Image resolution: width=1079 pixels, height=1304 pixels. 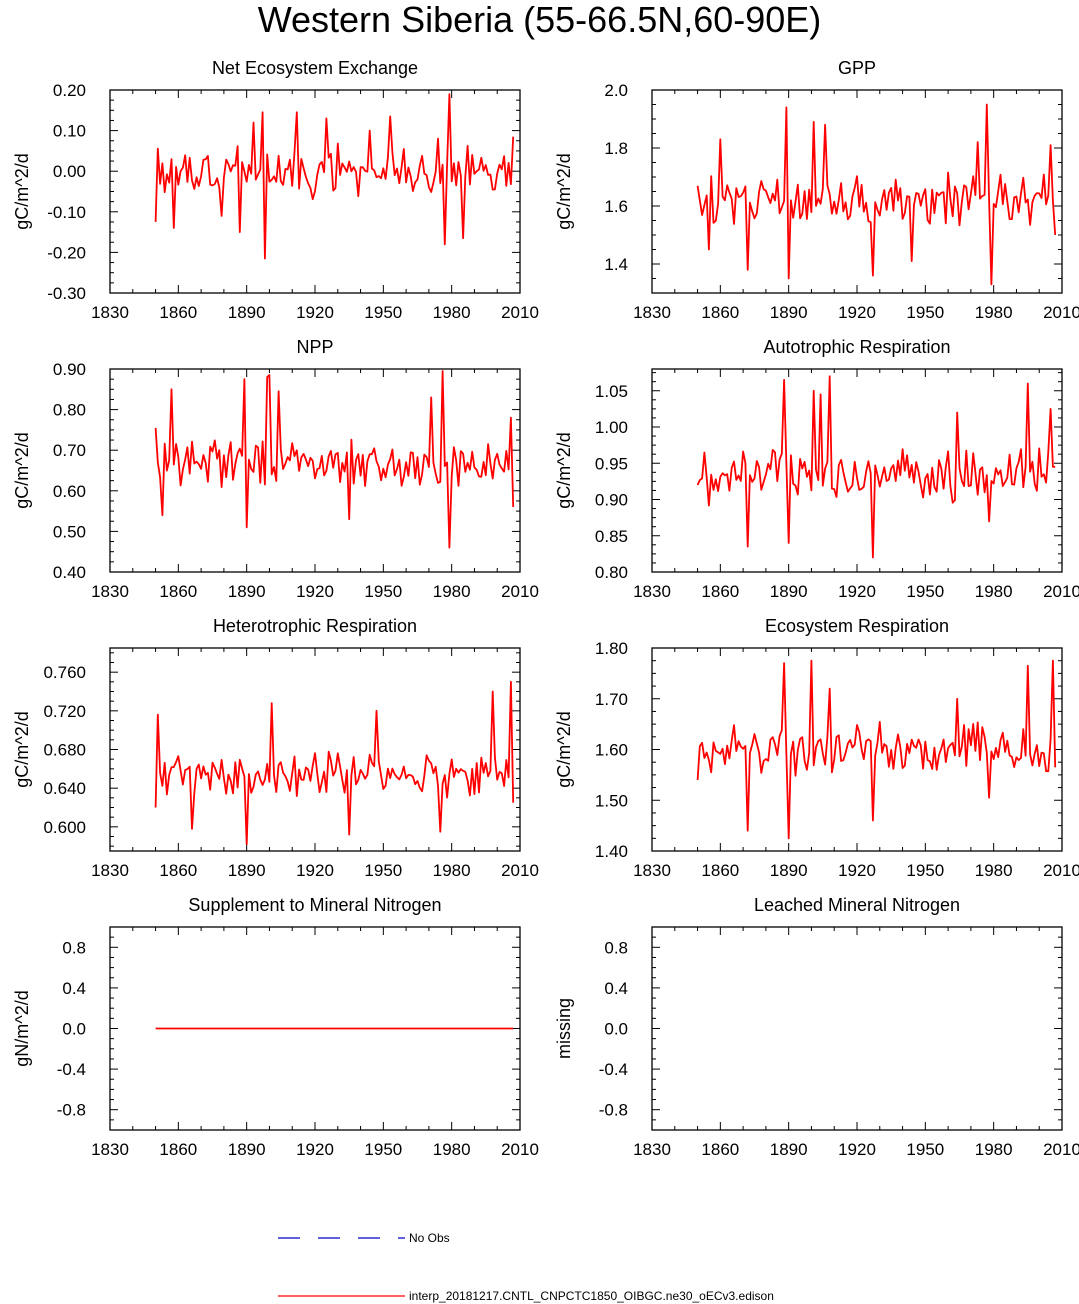 What do you see at coordinates (611, 391) in the screenshot?
I see `y-tick-label: 1.05` at bounding box center [611, 391].